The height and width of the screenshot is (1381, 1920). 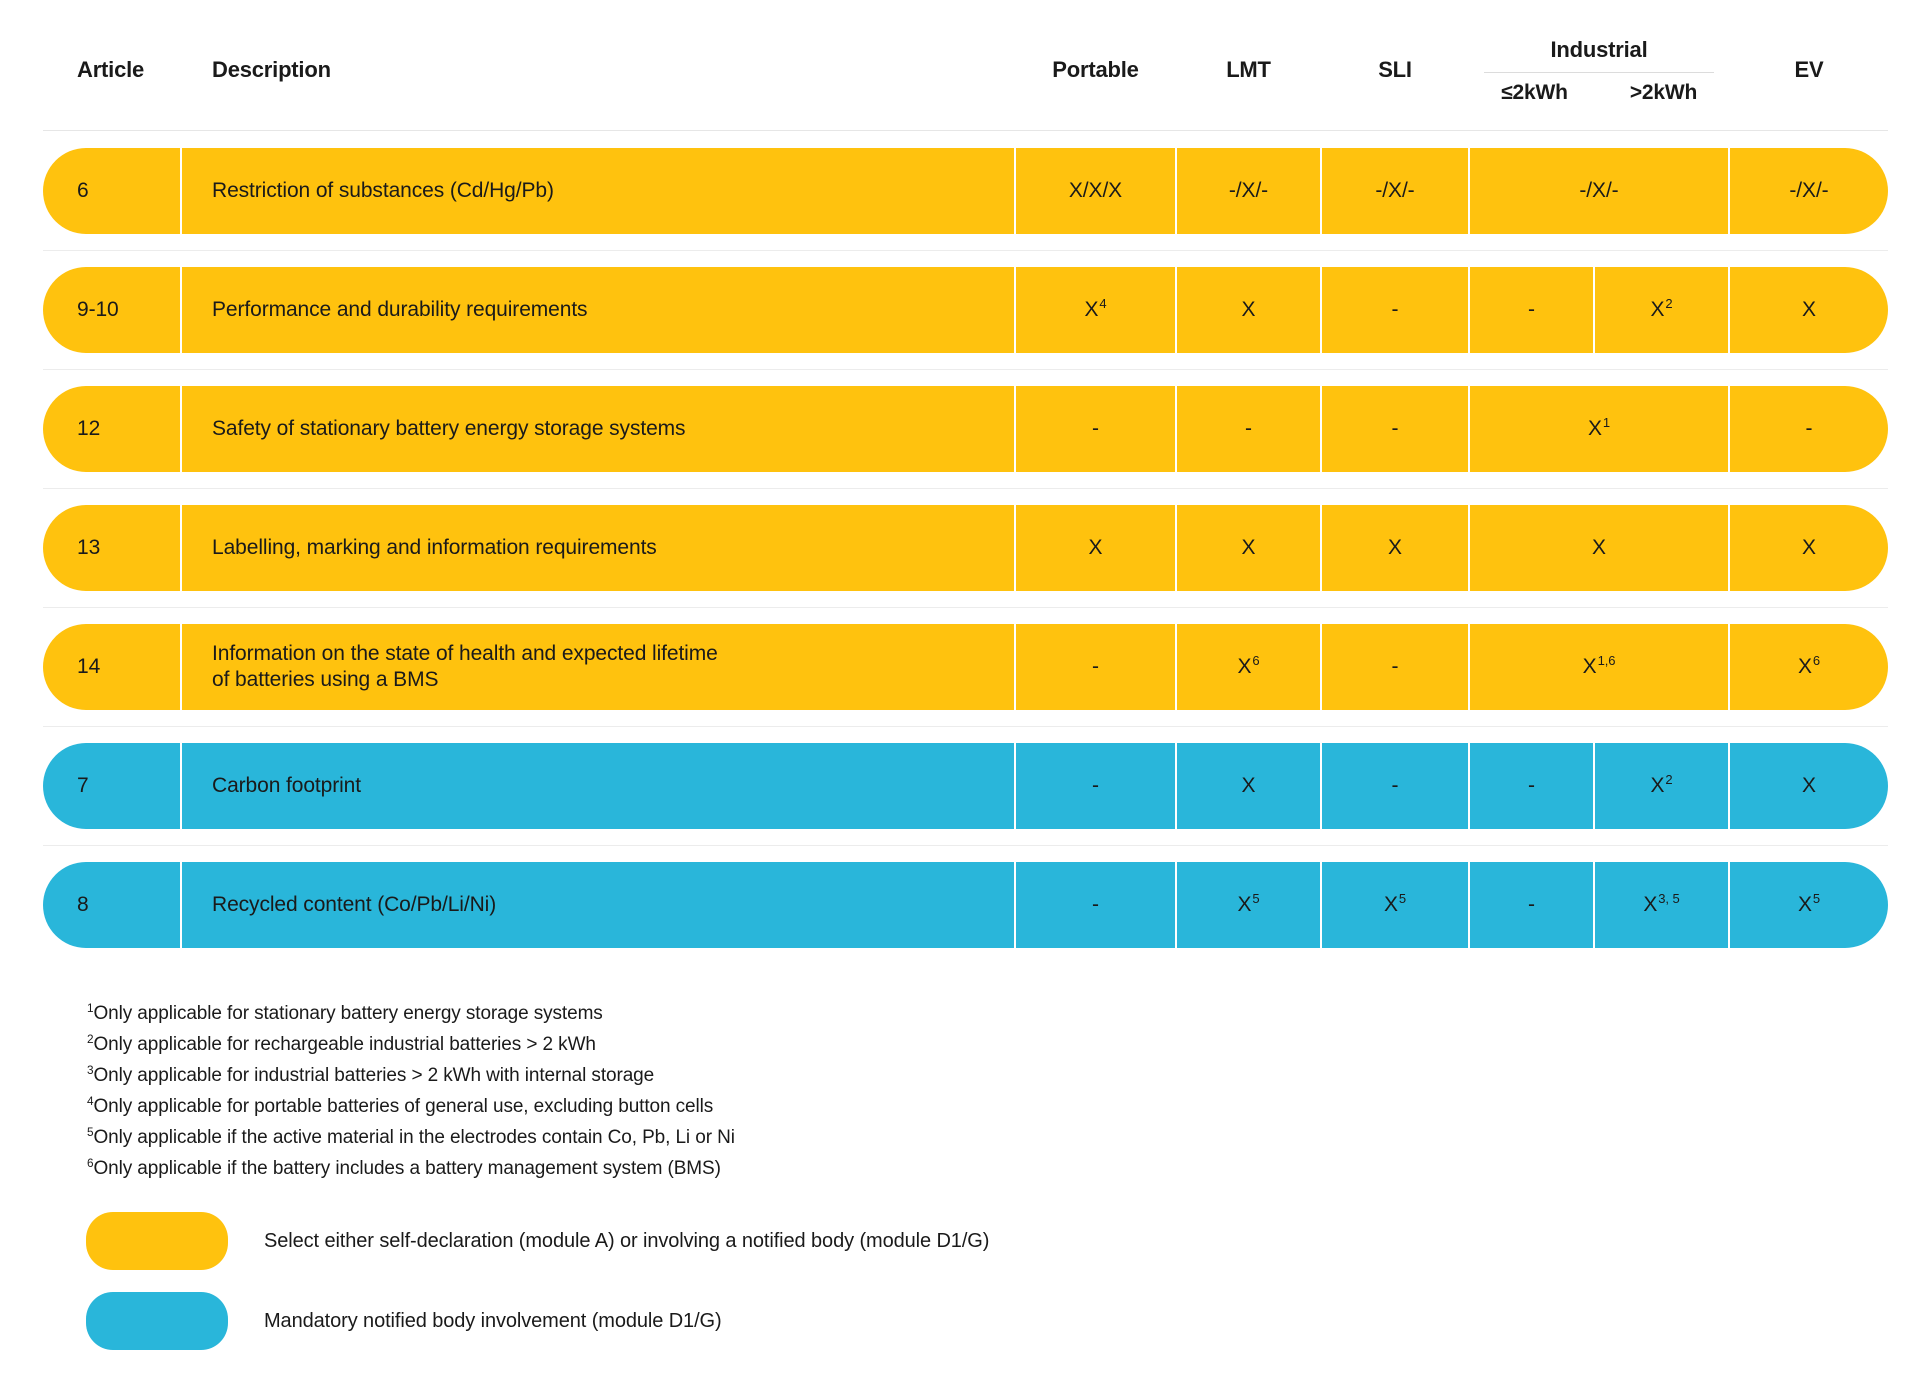 I want to click on ev-cell: -/X/-, so click(x=1809, y=191).